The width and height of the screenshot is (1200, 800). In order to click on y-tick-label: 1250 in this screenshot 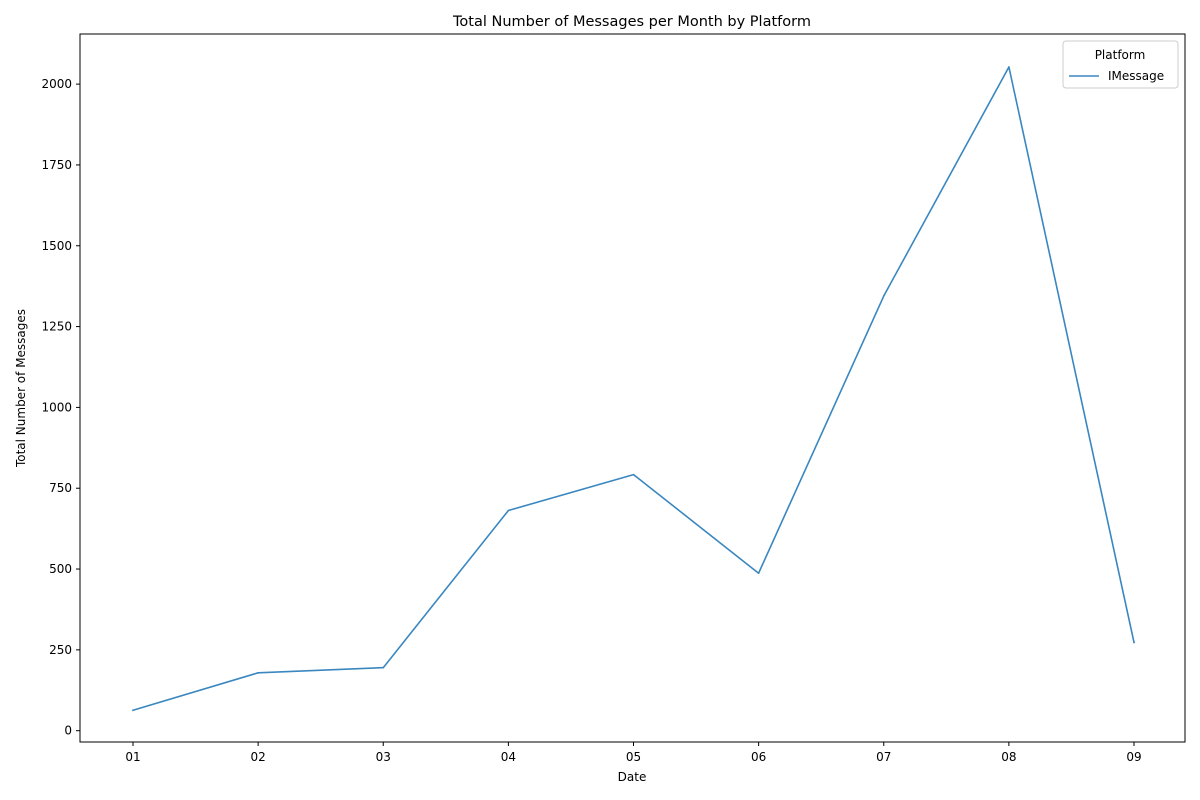, I will do `click(56, 327)`.